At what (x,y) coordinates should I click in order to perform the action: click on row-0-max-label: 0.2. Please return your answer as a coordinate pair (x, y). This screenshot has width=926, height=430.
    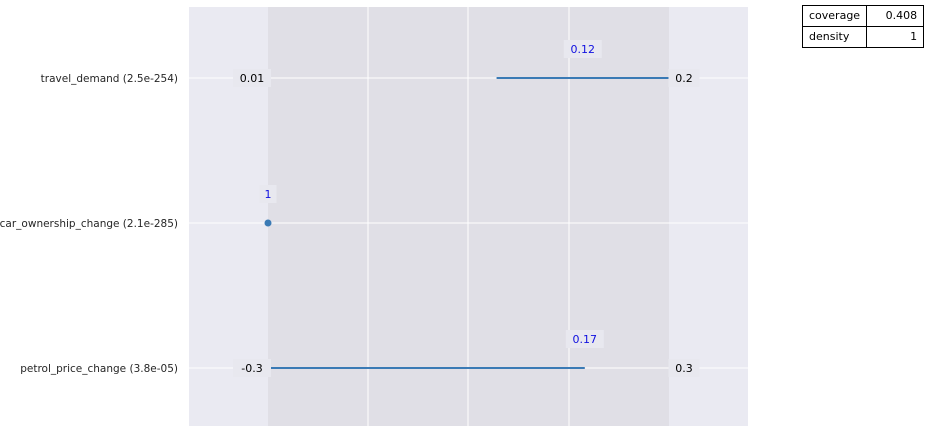
    Looking at the image, I should click on (684, 78).